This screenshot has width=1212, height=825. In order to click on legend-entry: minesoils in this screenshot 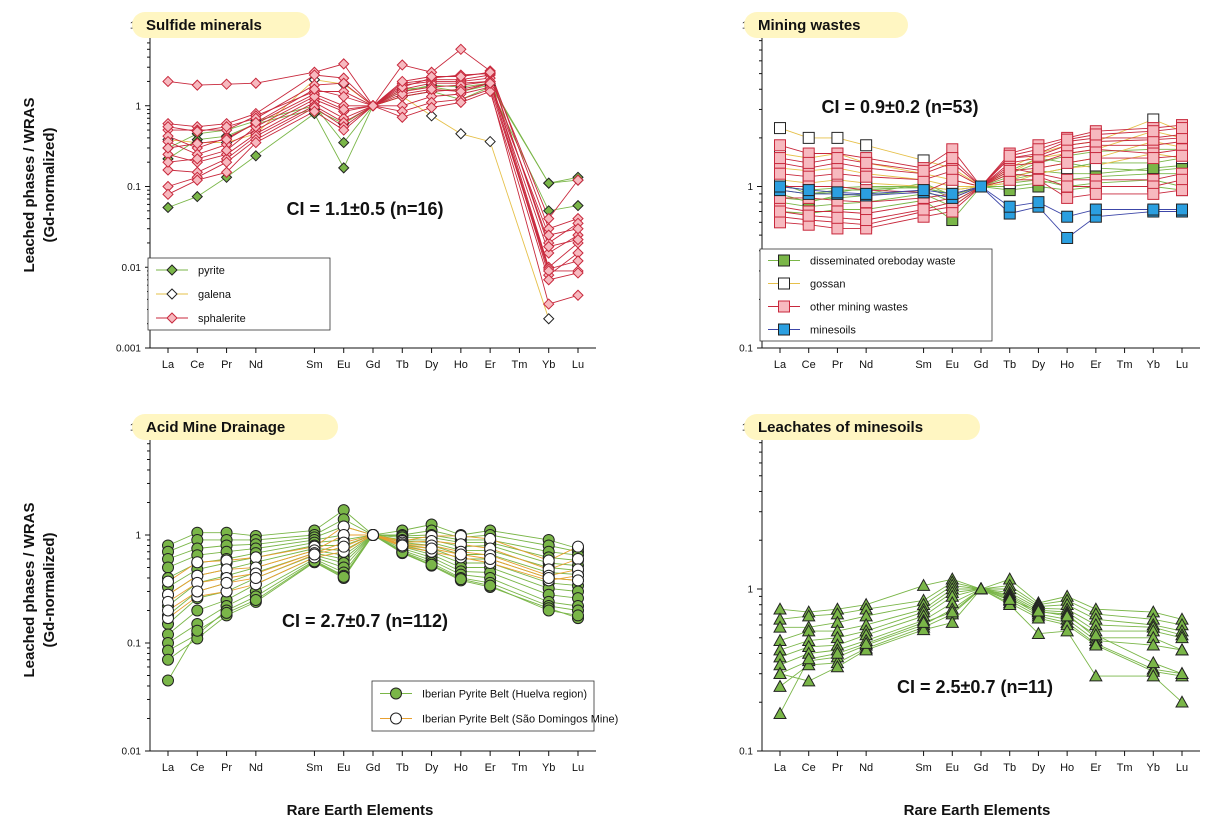, I will do `click(833, 331)`.